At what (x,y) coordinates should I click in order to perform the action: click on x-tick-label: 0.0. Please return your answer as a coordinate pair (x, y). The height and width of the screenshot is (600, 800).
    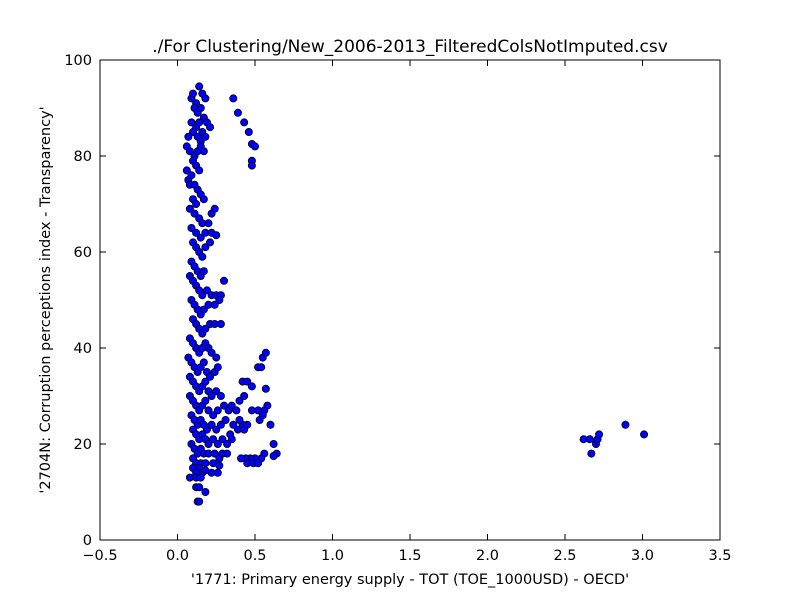
    Looking at the image, I should click on (177, 556).